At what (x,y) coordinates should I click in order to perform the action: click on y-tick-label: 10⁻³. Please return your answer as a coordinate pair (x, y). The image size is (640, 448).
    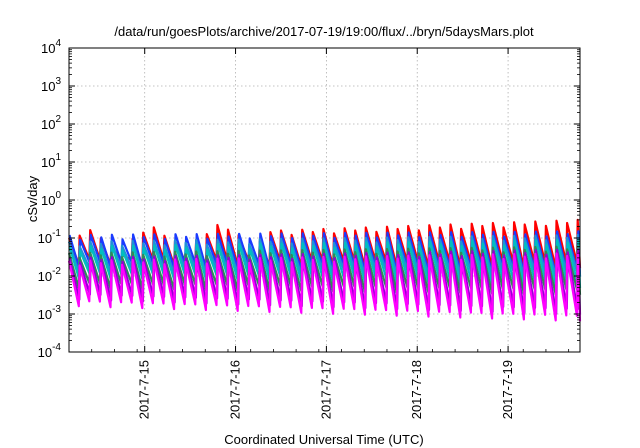
    Looking at the image, I should click on (50, 313).